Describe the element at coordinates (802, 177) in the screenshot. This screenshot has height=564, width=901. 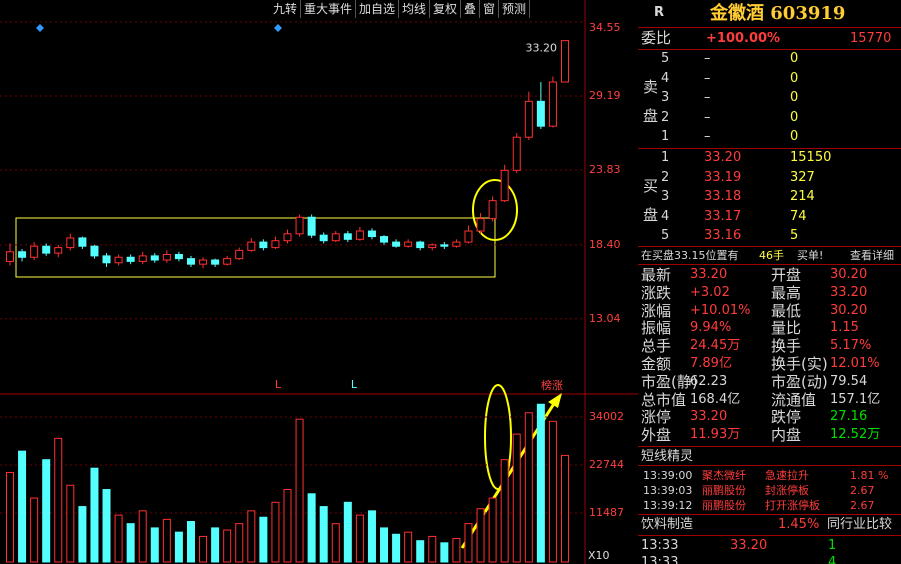
I see `volume: 327` at that location.